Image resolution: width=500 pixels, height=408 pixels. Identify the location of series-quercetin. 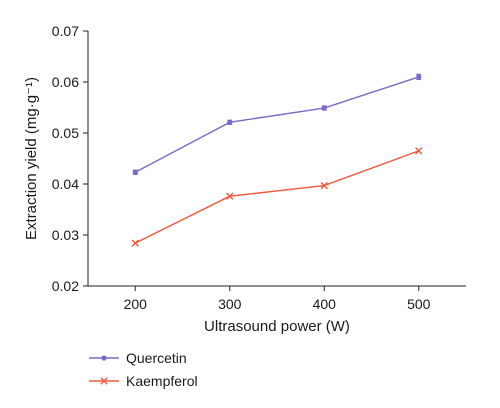
(277, 124).